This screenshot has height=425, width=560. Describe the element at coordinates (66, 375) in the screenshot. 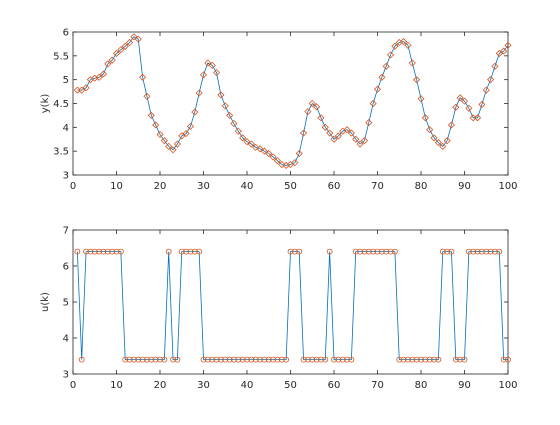

I see `plot2-y-tick-label: 3` at that location.